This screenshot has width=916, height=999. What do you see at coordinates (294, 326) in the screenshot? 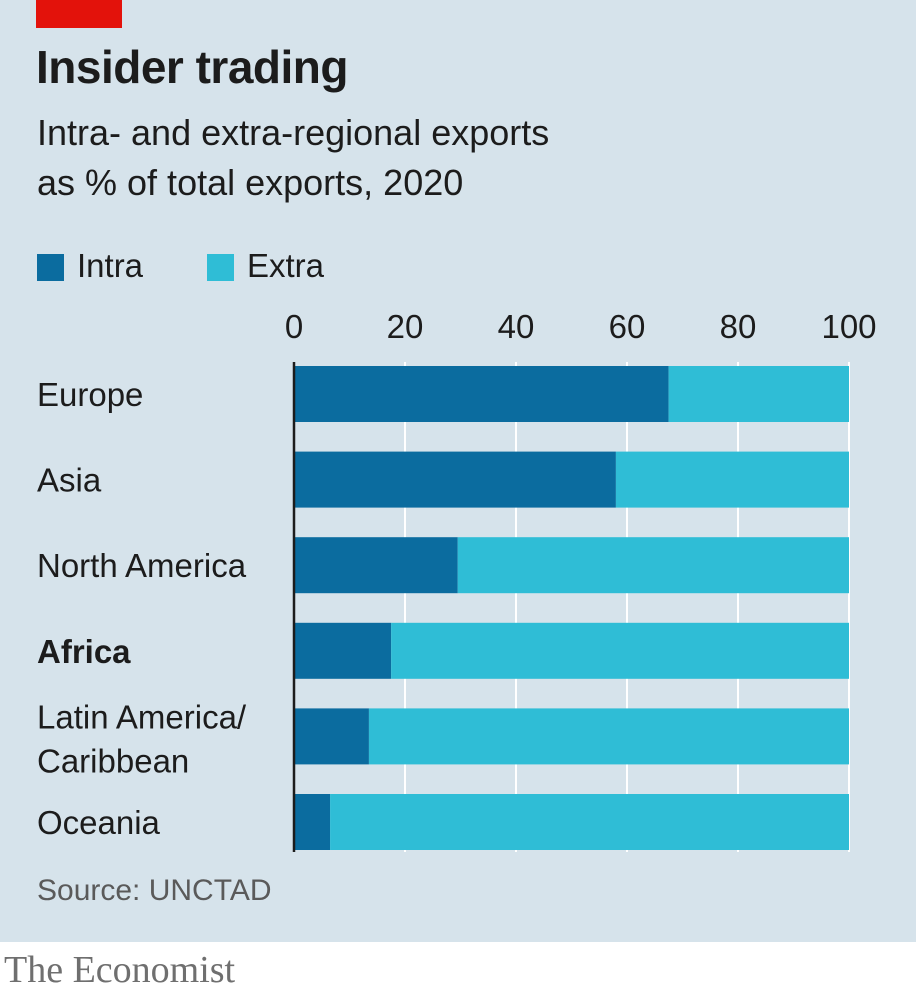
I see `x-tick-label-0: 0` at bounding box center [294, 326].